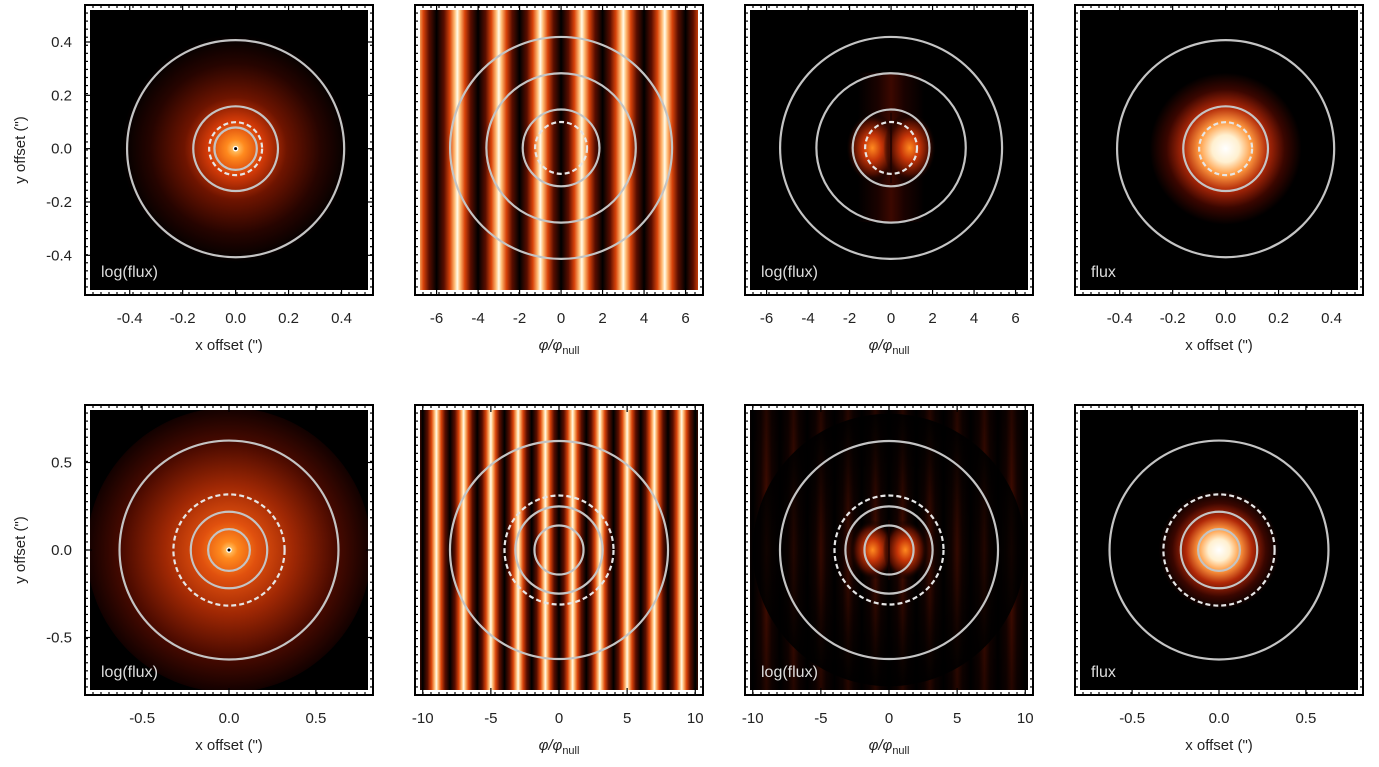 Image resolution: width=1379 pixels, height=767 pixels. I want to click on y-tick-label: -0.4, so click(59, 255).